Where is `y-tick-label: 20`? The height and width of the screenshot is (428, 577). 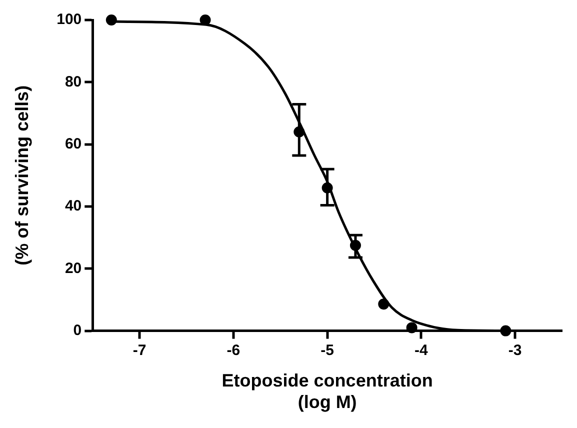
y-tick-label: 20 is located at coordinates (73, 268).